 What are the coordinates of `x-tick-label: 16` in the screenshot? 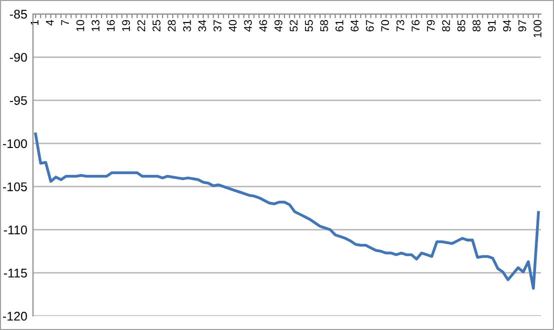 It's located at (110, 26).